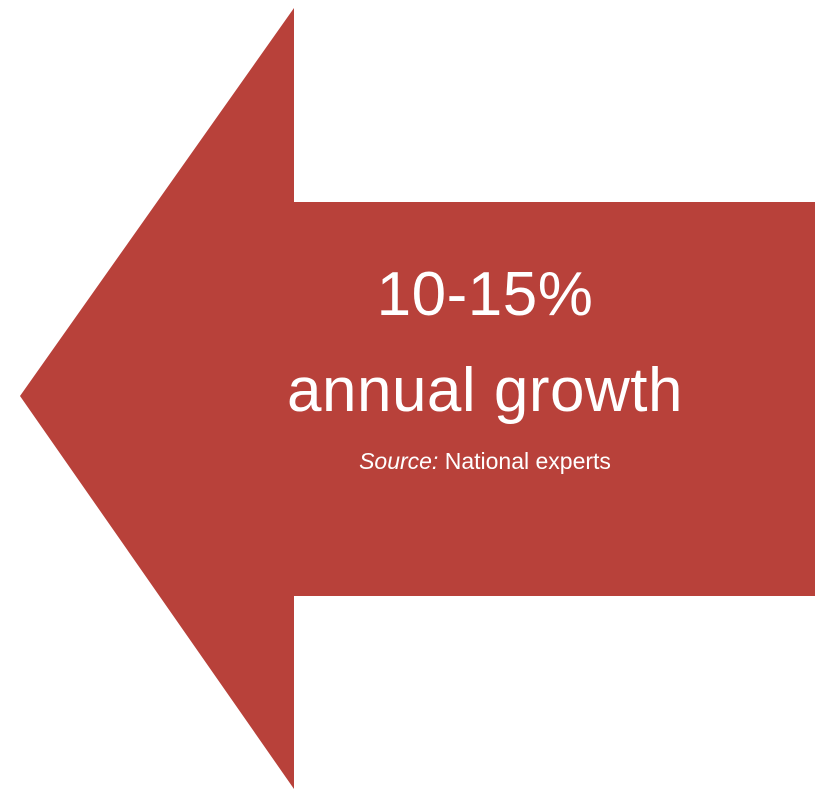 This screenshot has width=817, height=789. What do you see at coordinates (528, 461) in the screenshot?
I see `source-text: National experts` at bounding box center [528, 461].